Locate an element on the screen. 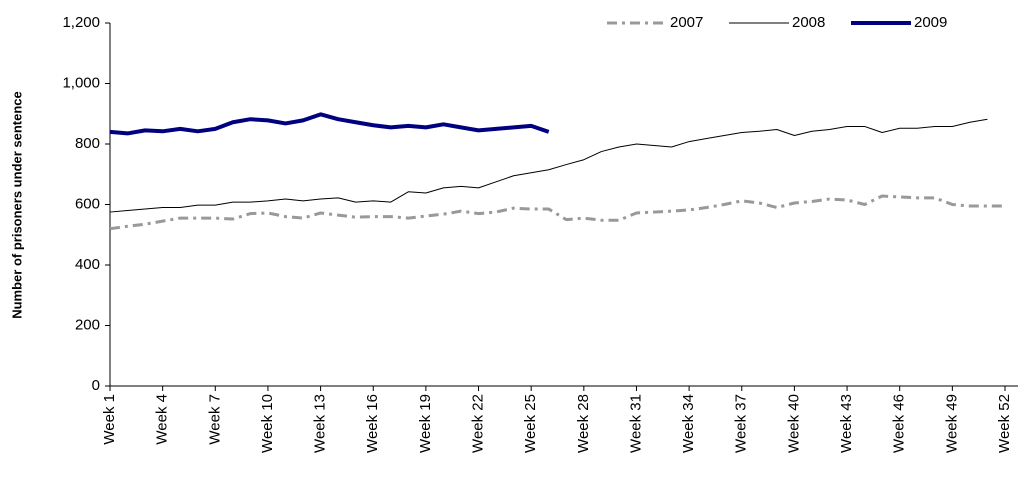 This screenshot has width=1021, height=477. x-tick-label: Week 28 is located at coordinates (583, 423).